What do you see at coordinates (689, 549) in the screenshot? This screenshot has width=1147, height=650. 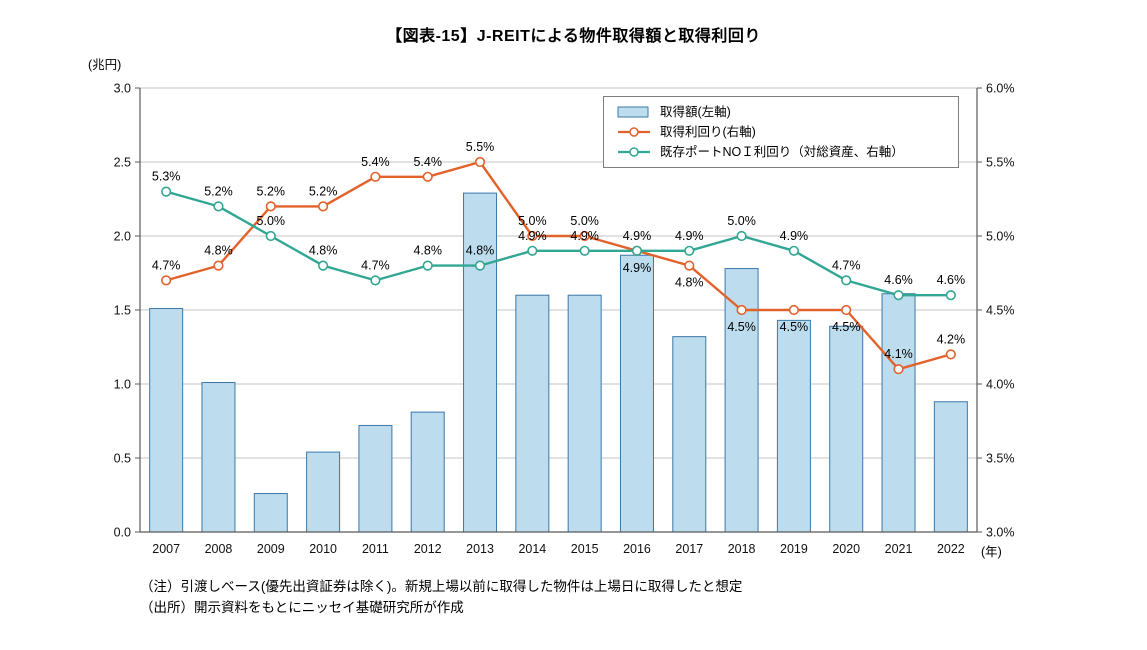 I see `x-axis-tick-label: 2017` at bounding box center [689, 549].